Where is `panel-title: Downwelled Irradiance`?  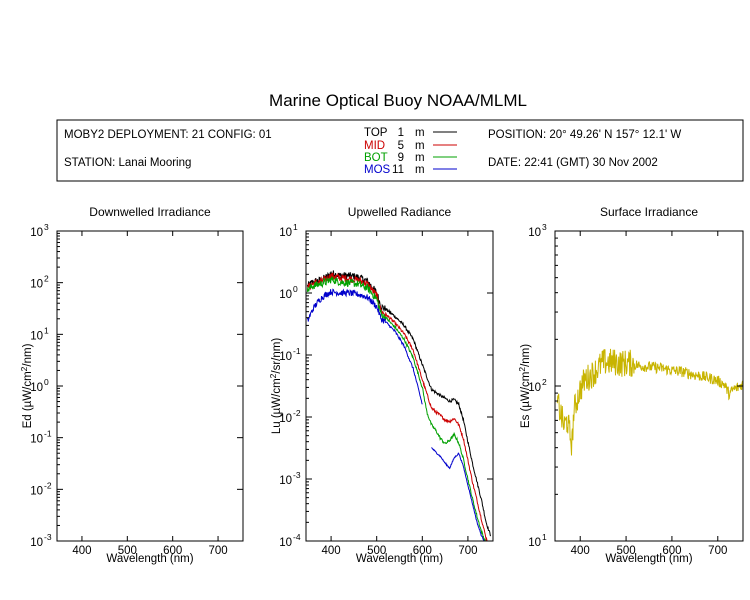 panel-title: Downwelled Irradiance is located at coordinates (150, 212).